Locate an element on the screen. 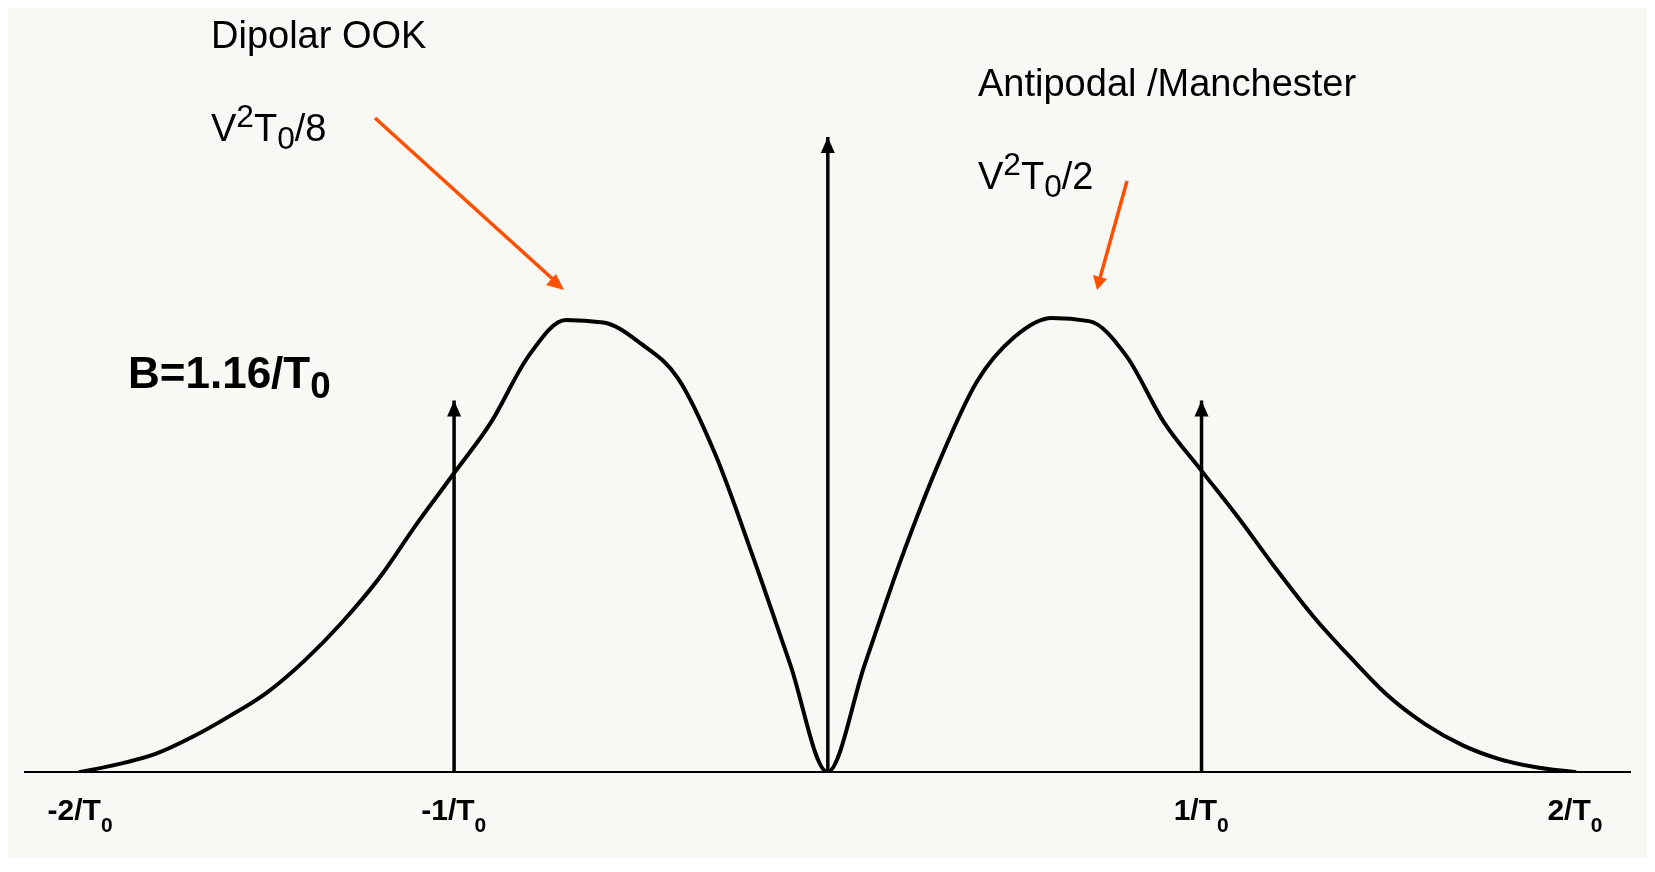 Image resolution: width=1655 pixels, height=872 pixels. x-tick-label: -2/T$_{0}$ is located at coordinates (80, 814).